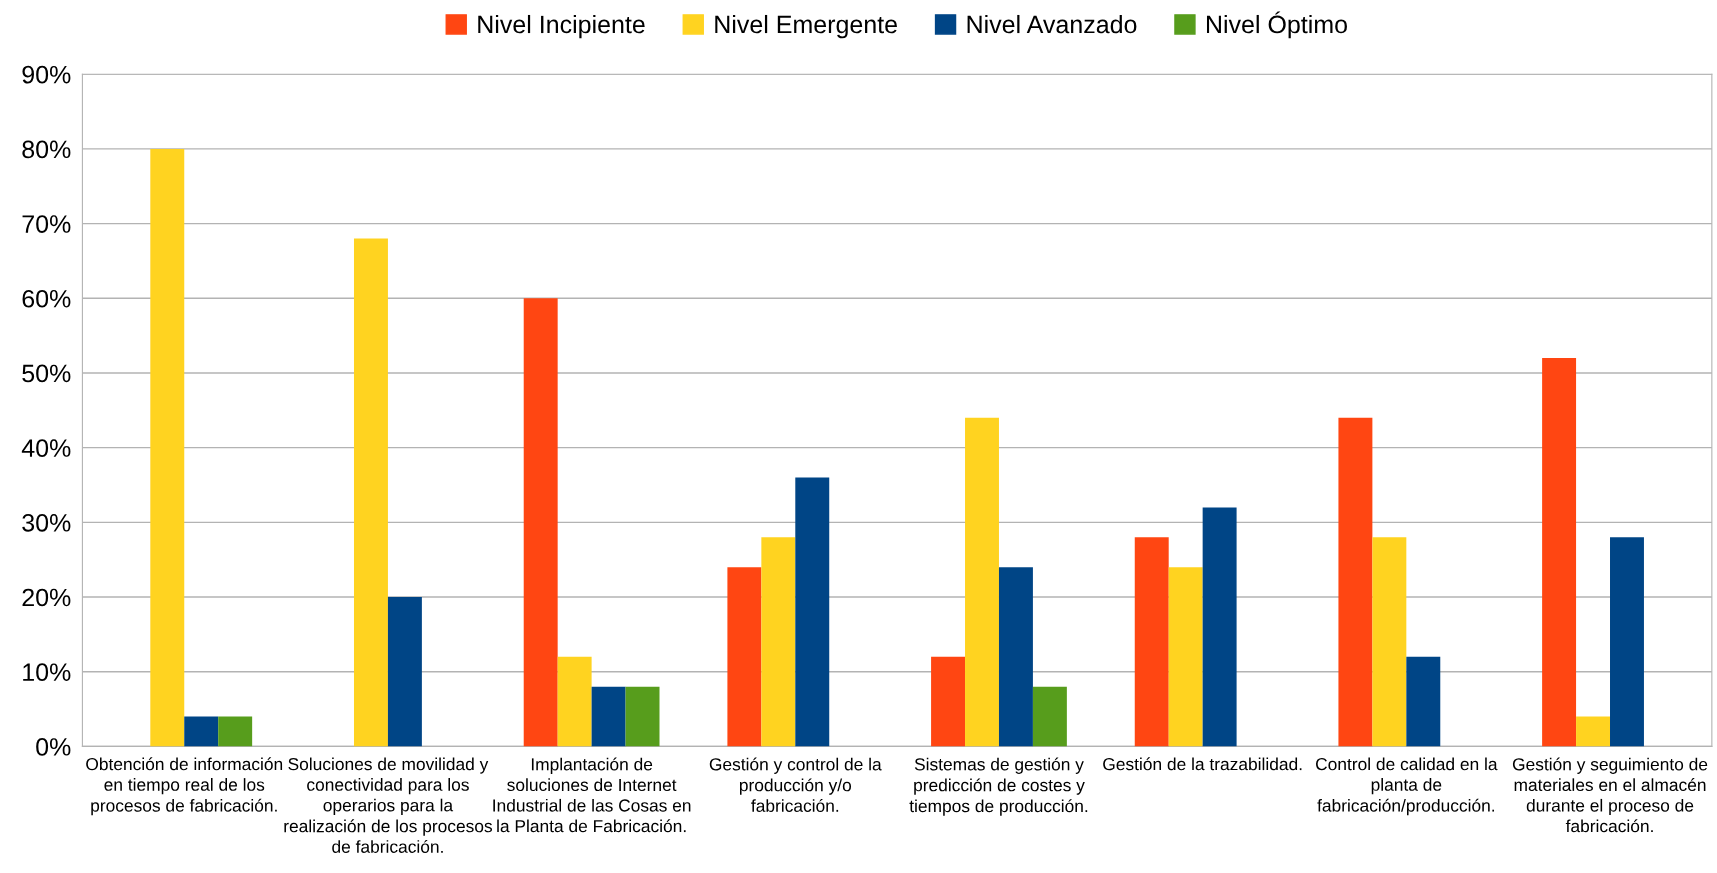 This screenshot has width=1717, height=873. What do you see at coordinates (184, 786) in the screenshot?
I see `x-tick-label: Obtención de información en tiempo real de los procesos de fabricación.` at bounding box center [184, 786].